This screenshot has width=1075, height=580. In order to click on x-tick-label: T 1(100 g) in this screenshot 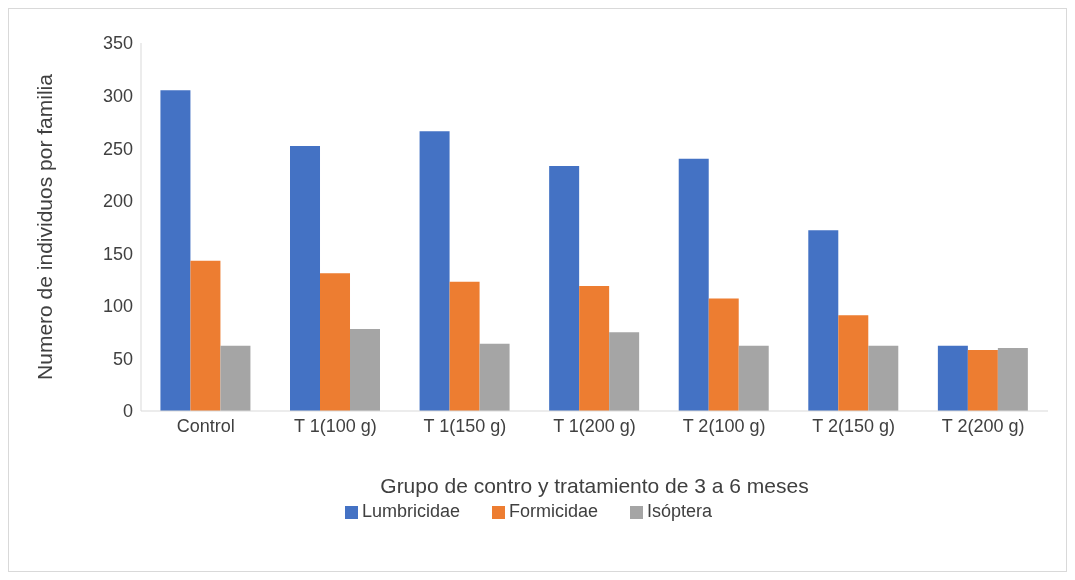, I will do `click(335, 425)`.